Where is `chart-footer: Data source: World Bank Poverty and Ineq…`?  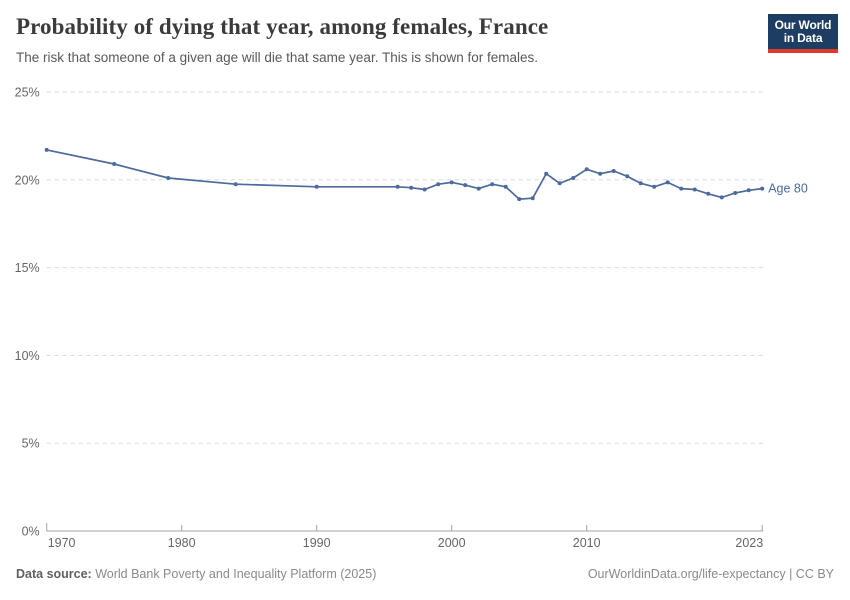
chart-footer: Data source: World Bank Poverty and Ineq… is located at coordinates (425, 574).